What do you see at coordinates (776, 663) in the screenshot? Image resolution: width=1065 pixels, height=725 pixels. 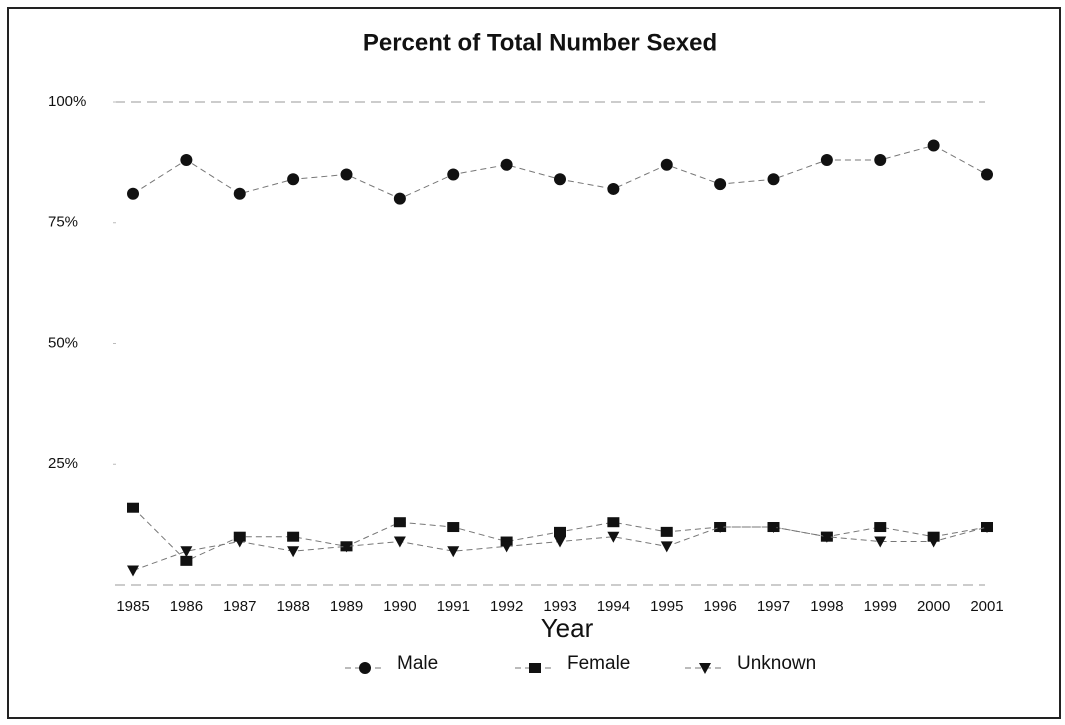 I see `legend-label: Unknown` at bounding box center [776, 663].